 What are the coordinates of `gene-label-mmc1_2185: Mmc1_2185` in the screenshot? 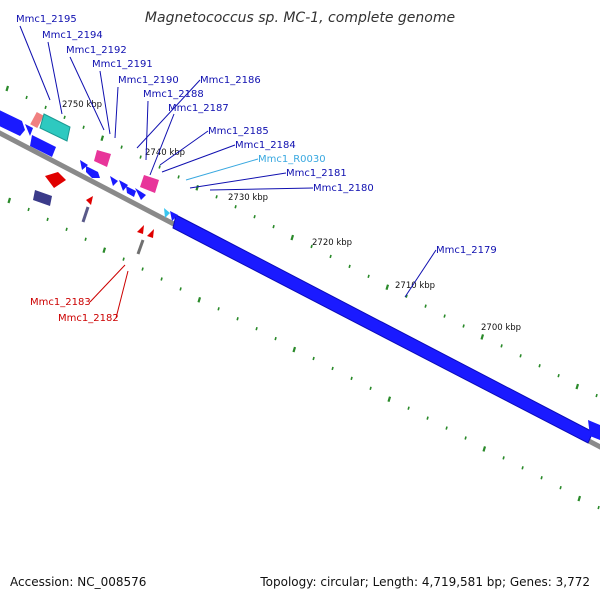 It's located at (238, 131).